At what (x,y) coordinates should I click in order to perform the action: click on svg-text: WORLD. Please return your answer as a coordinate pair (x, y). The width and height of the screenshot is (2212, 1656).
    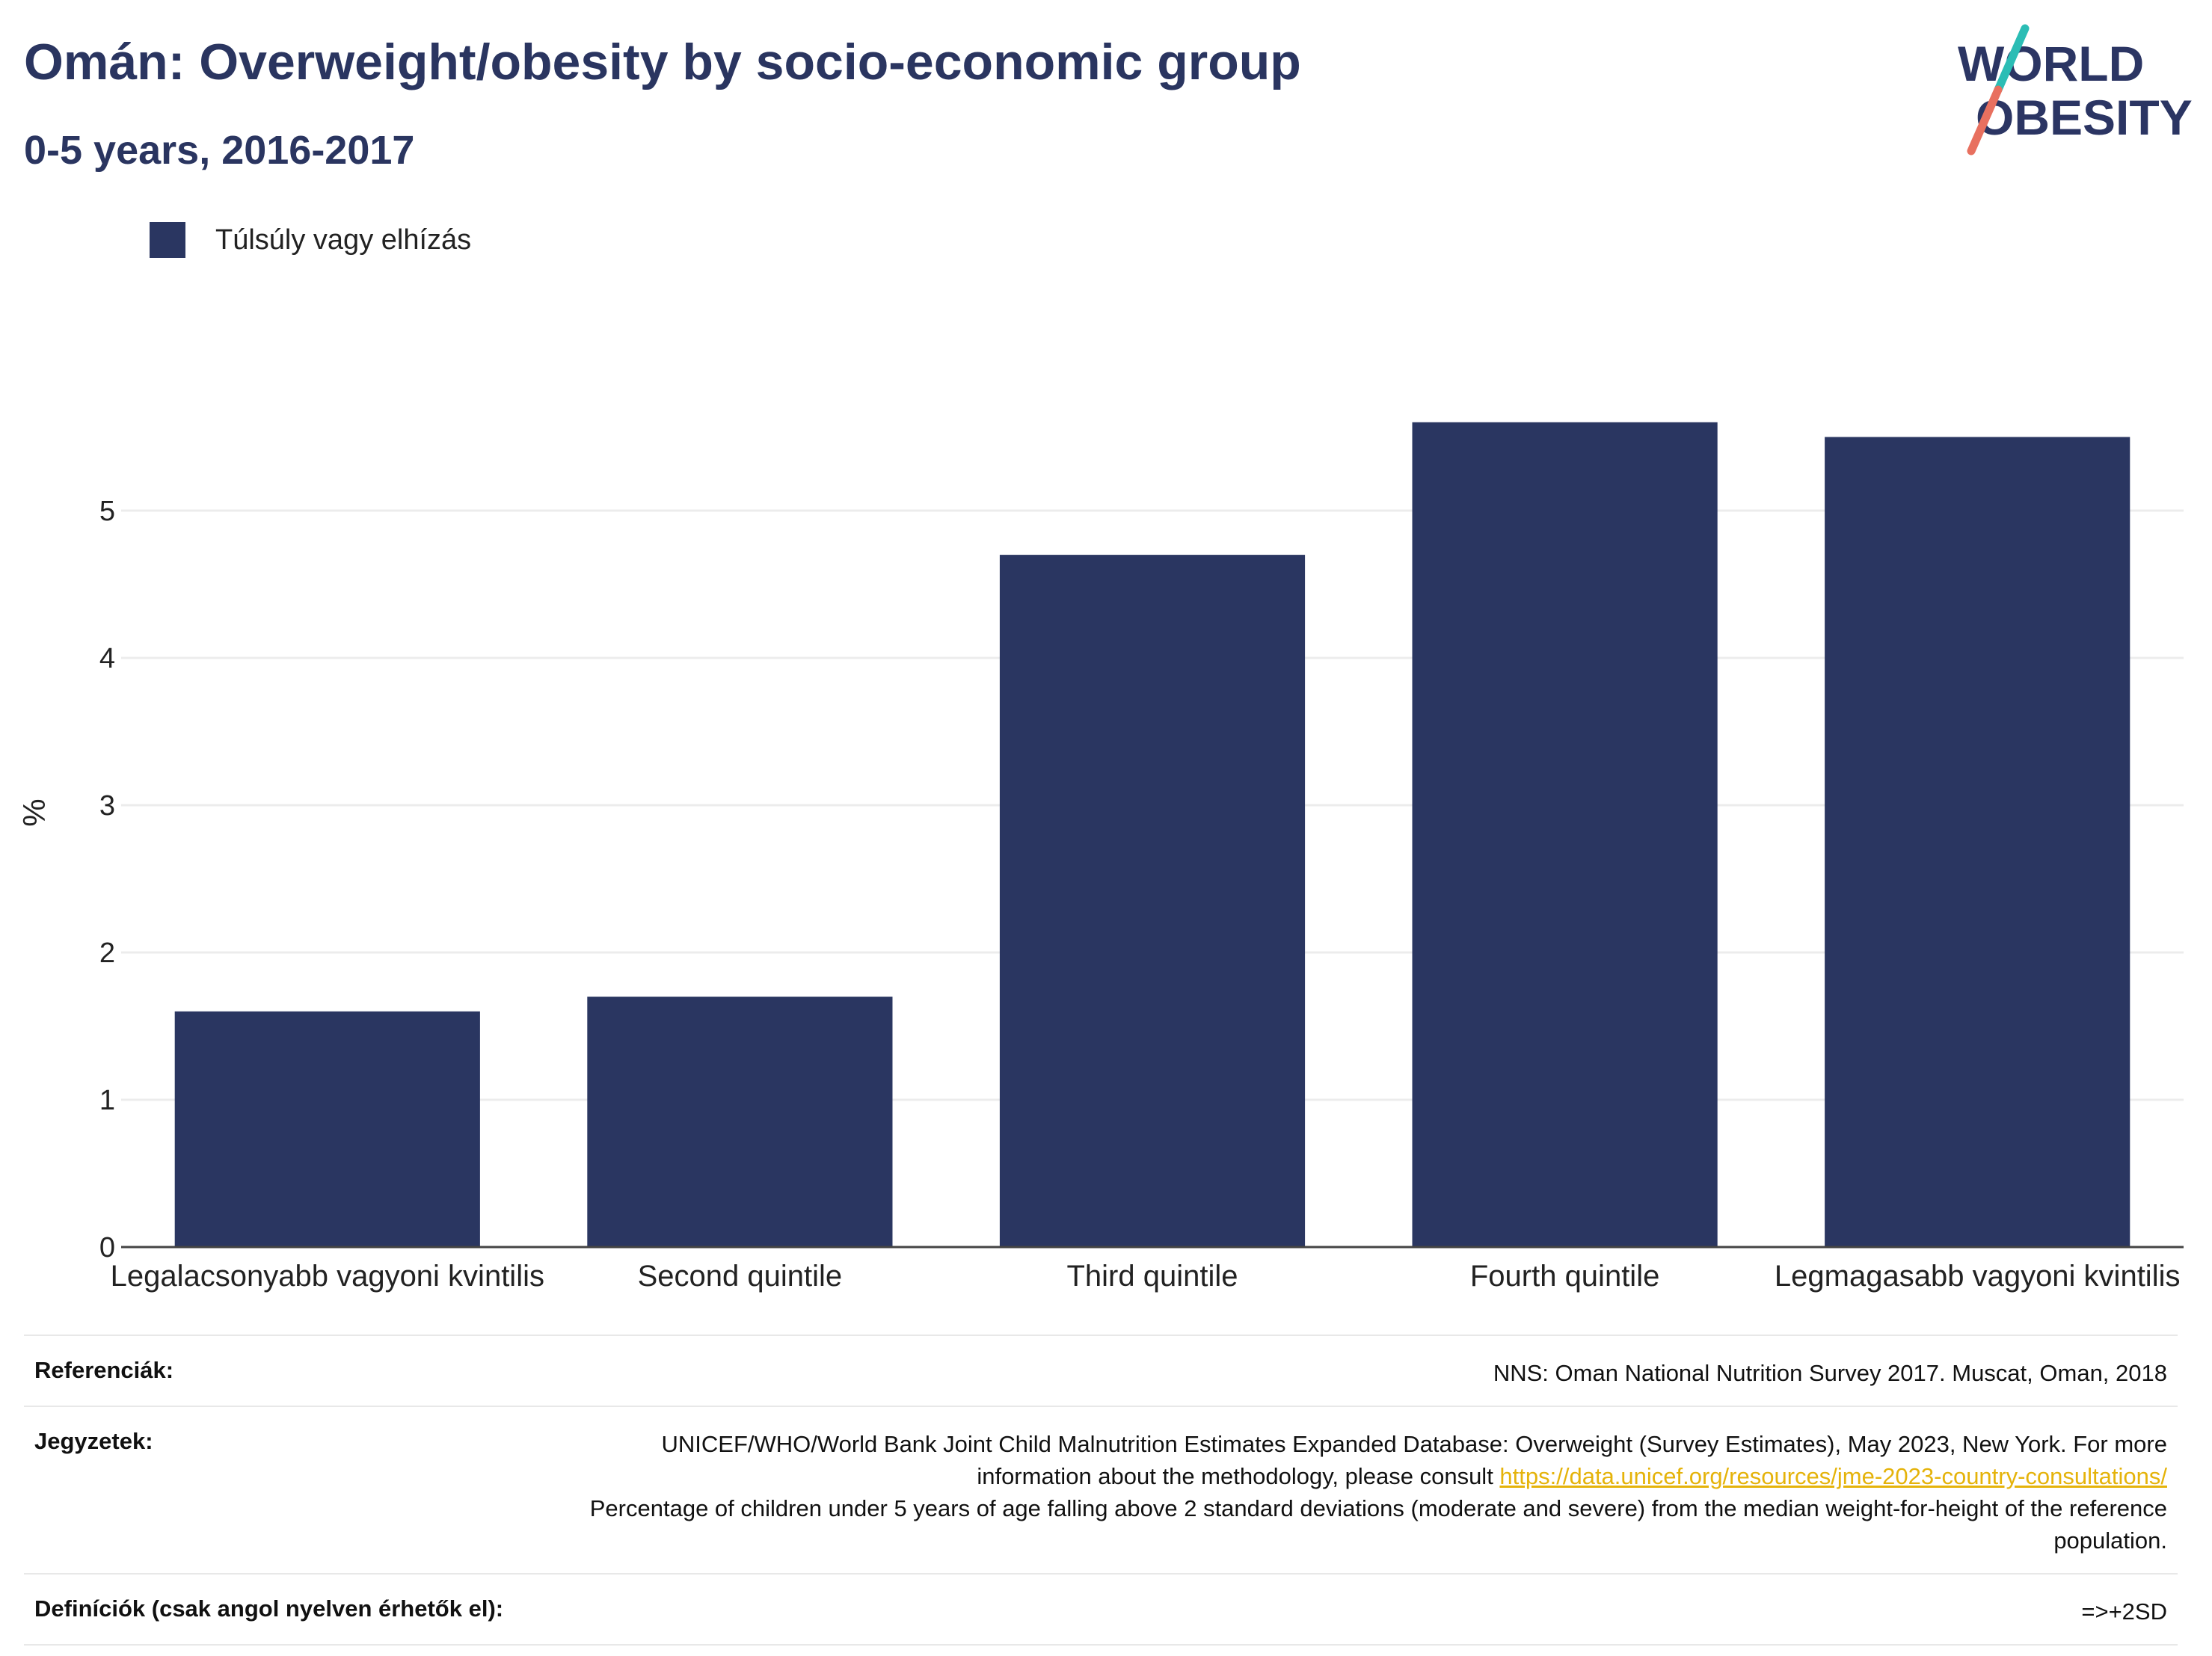
    Looking at the image, I should click on (2051, 63).